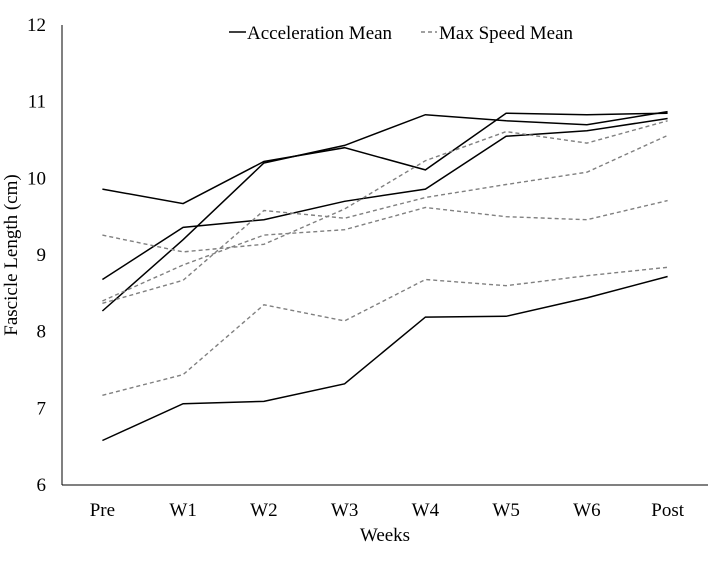  Describe the element at coordinates (42, 332) in the screenshot. I see `y-tick-label: 8` at that location.